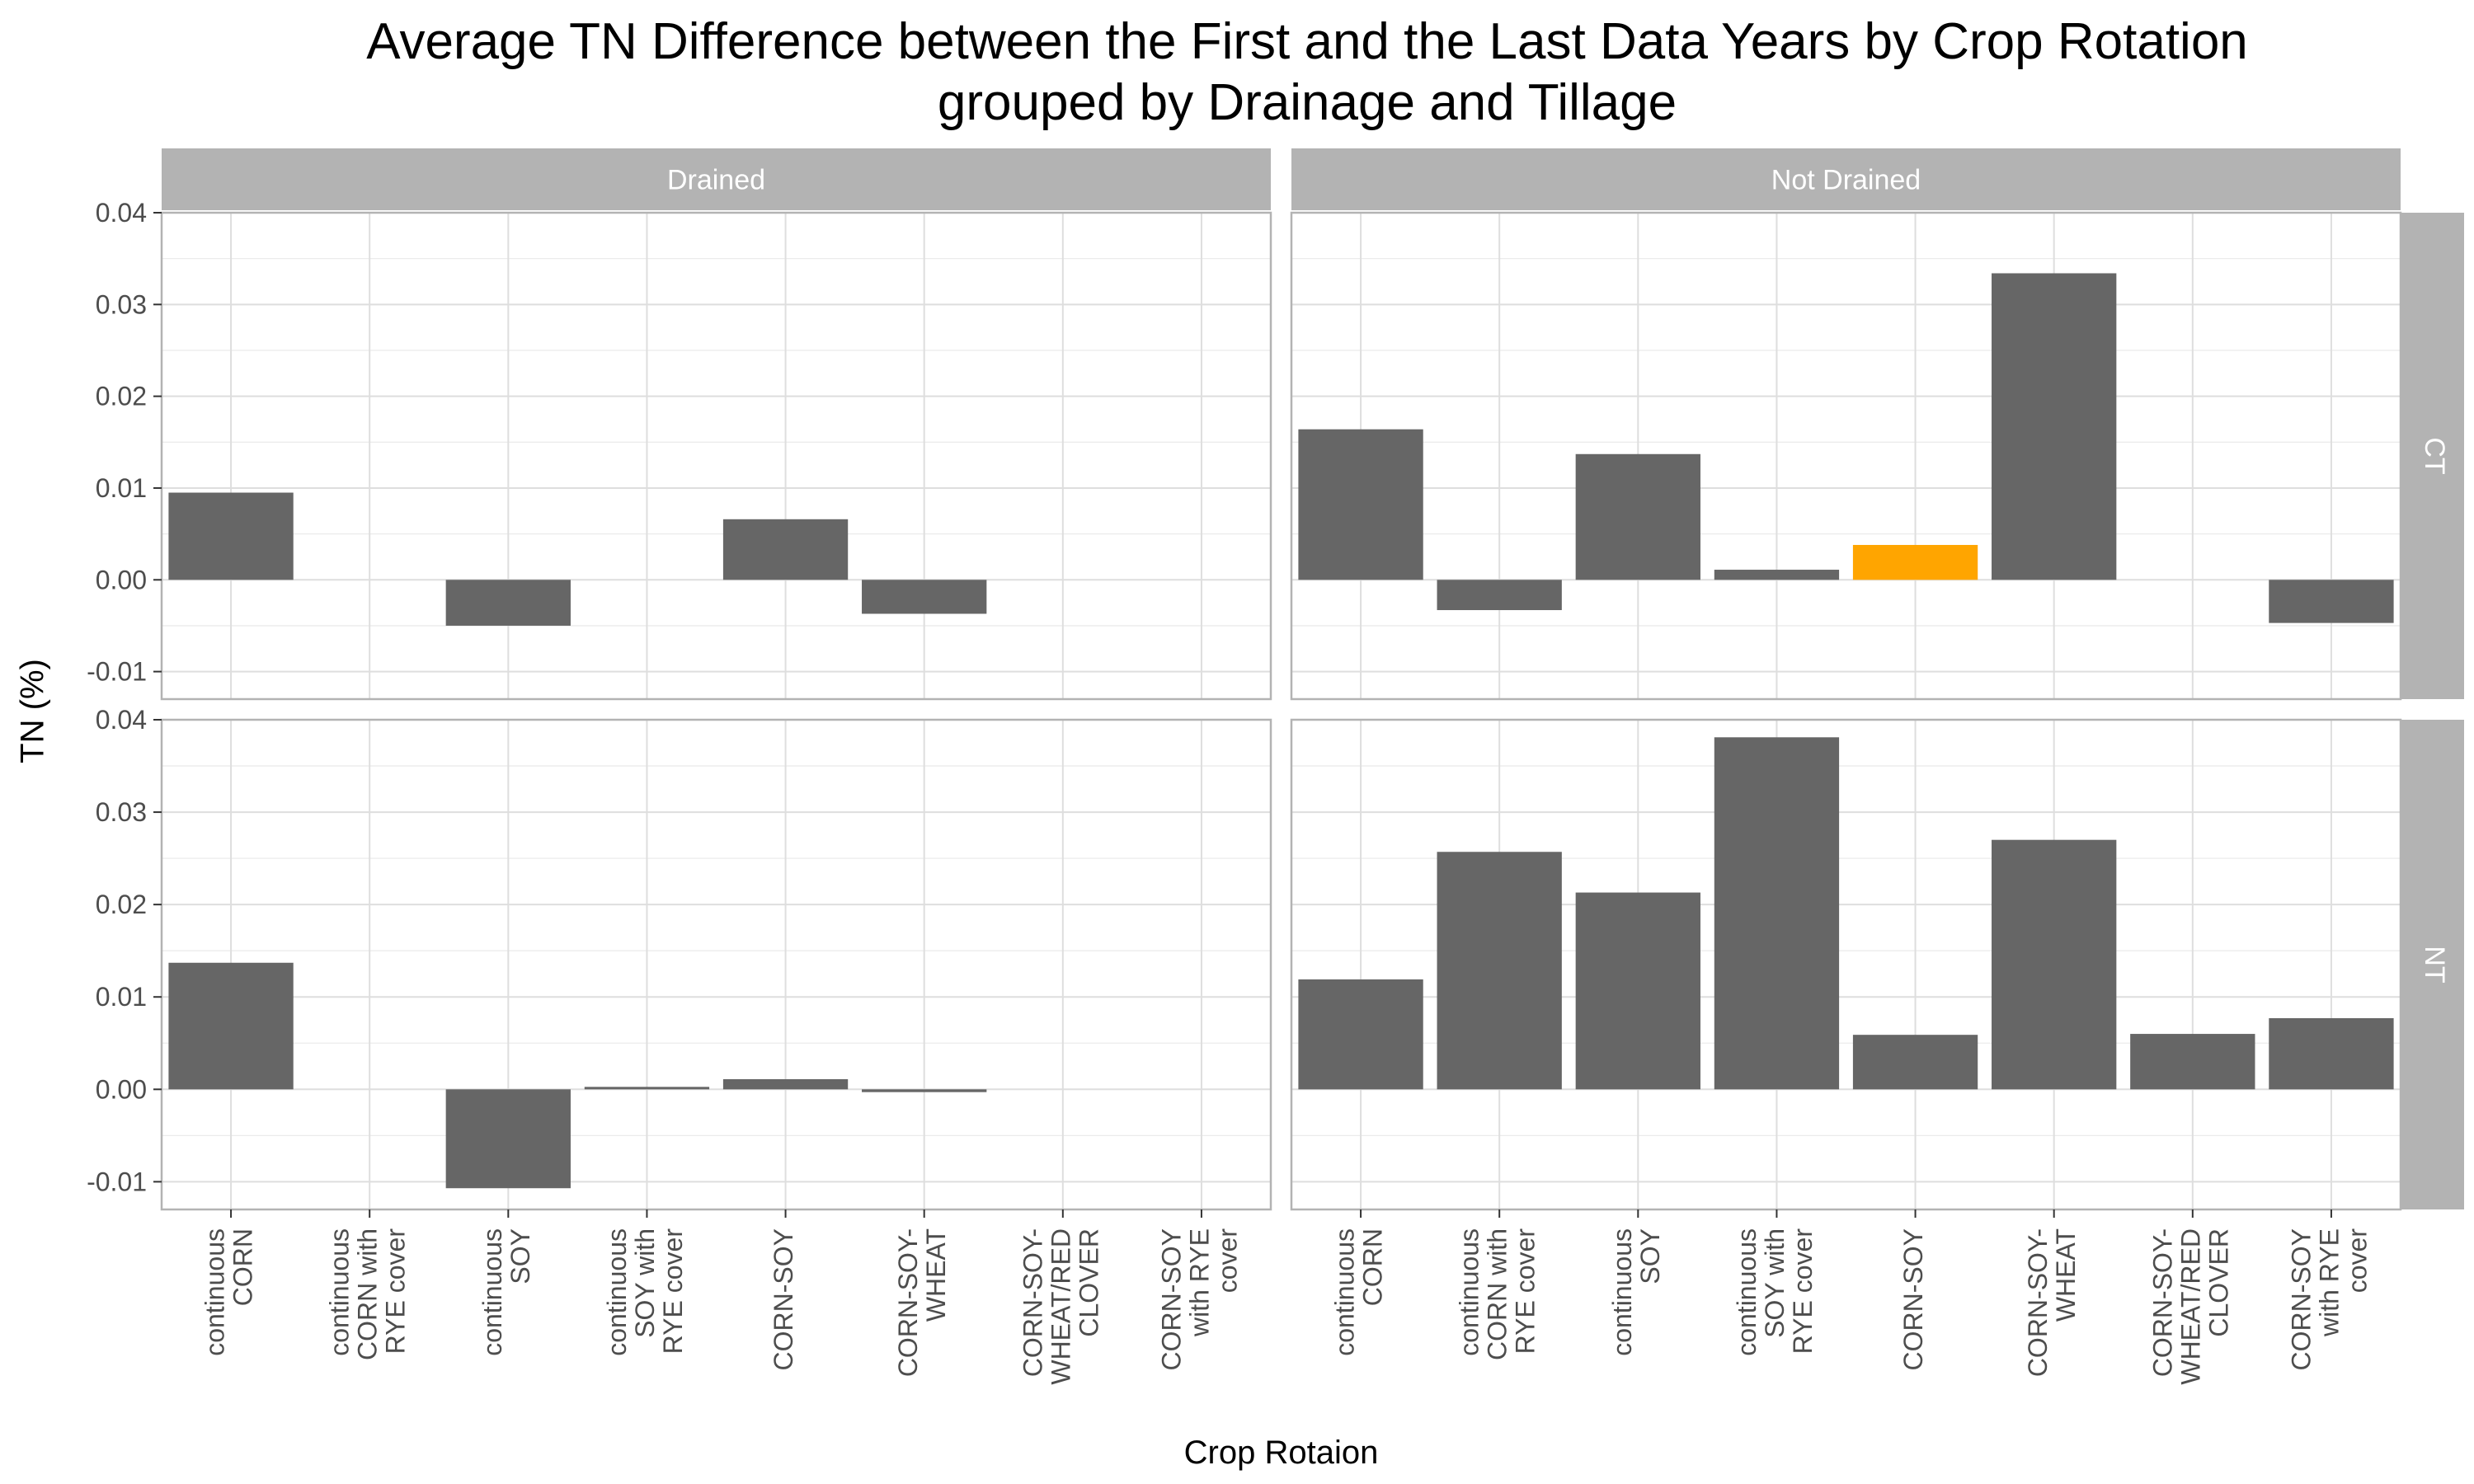  I want to click on x-axis-label: Crop Rotaion, so click(1281, 1453).